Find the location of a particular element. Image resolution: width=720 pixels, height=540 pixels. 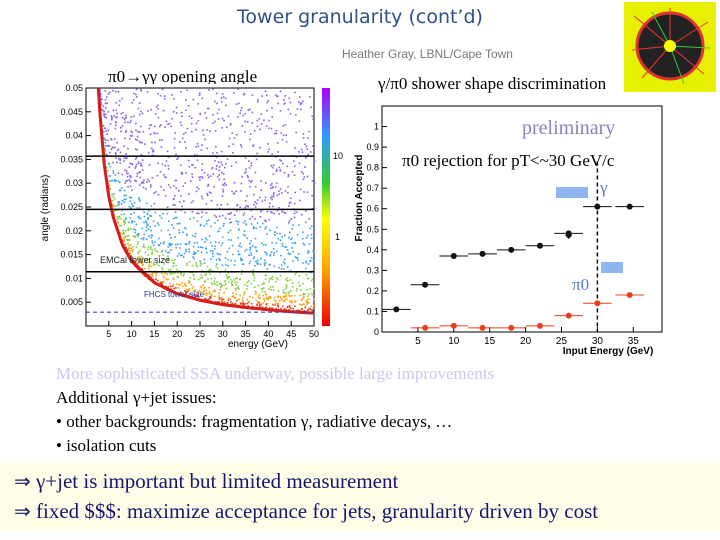

x-tick-label: 30 is located at coordinates (598, 341).